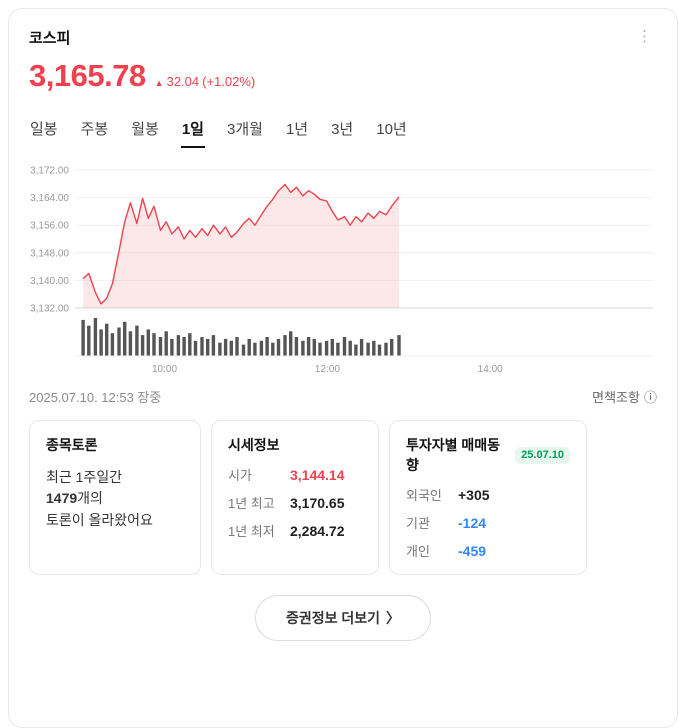  I want to click on status-row: 2025.07.10. 12:53 장중 면책조항 ⓘ, so click(343, 396).